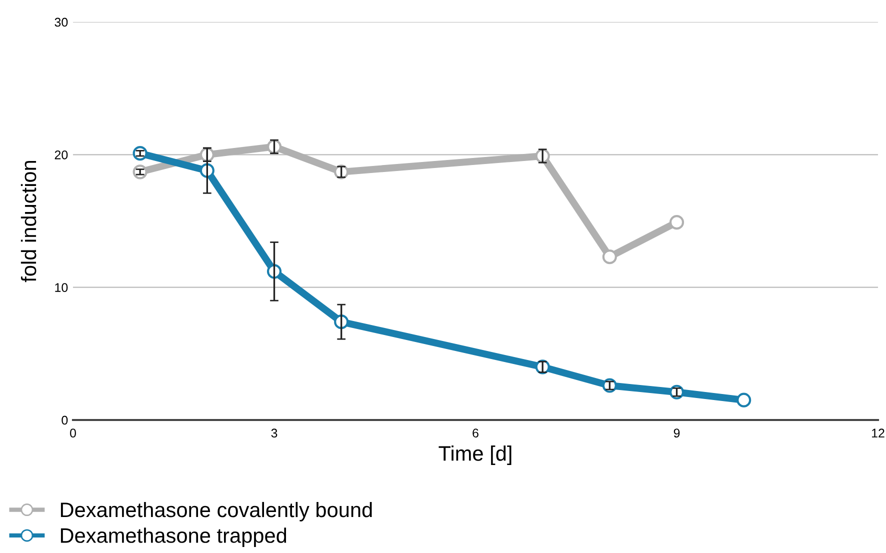 This screenshot has width=886, height=553. Describe the element at coordinates (61, 22) in the screenshot. I see `y-tick-label: 30` at that location.